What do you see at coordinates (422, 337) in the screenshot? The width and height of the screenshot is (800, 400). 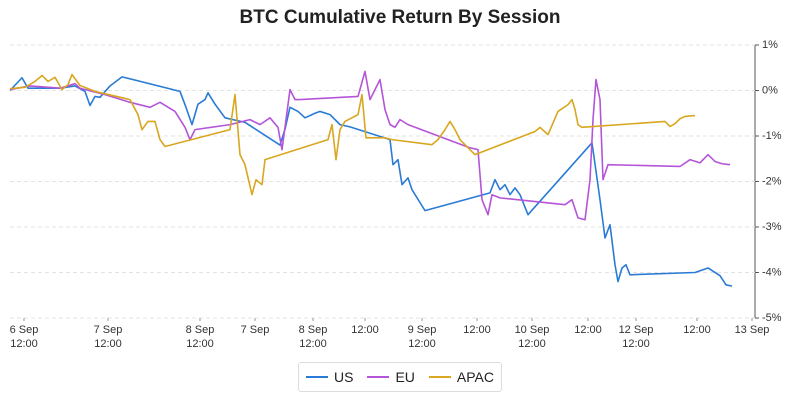 I see `x-tick-label: 9 Sep 12:00` at bounding box center [422, 337].